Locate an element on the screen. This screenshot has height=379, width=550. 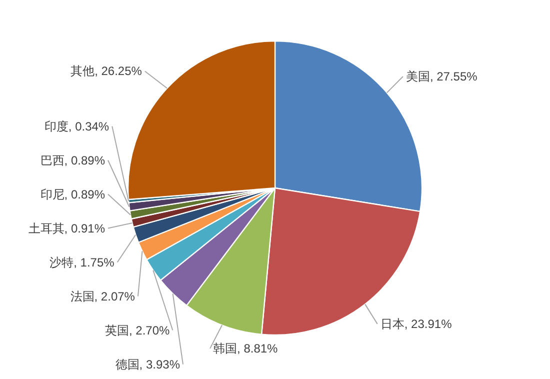
slice-label: 英国, 2.70% is located at coordinates (137, 330).